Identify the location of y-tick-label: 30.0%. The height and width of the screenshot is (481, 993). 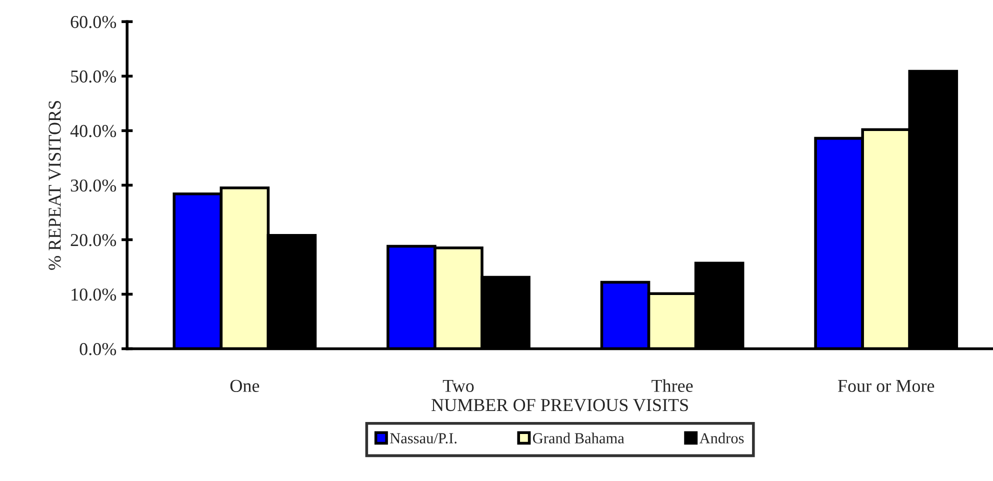
(93, 185).